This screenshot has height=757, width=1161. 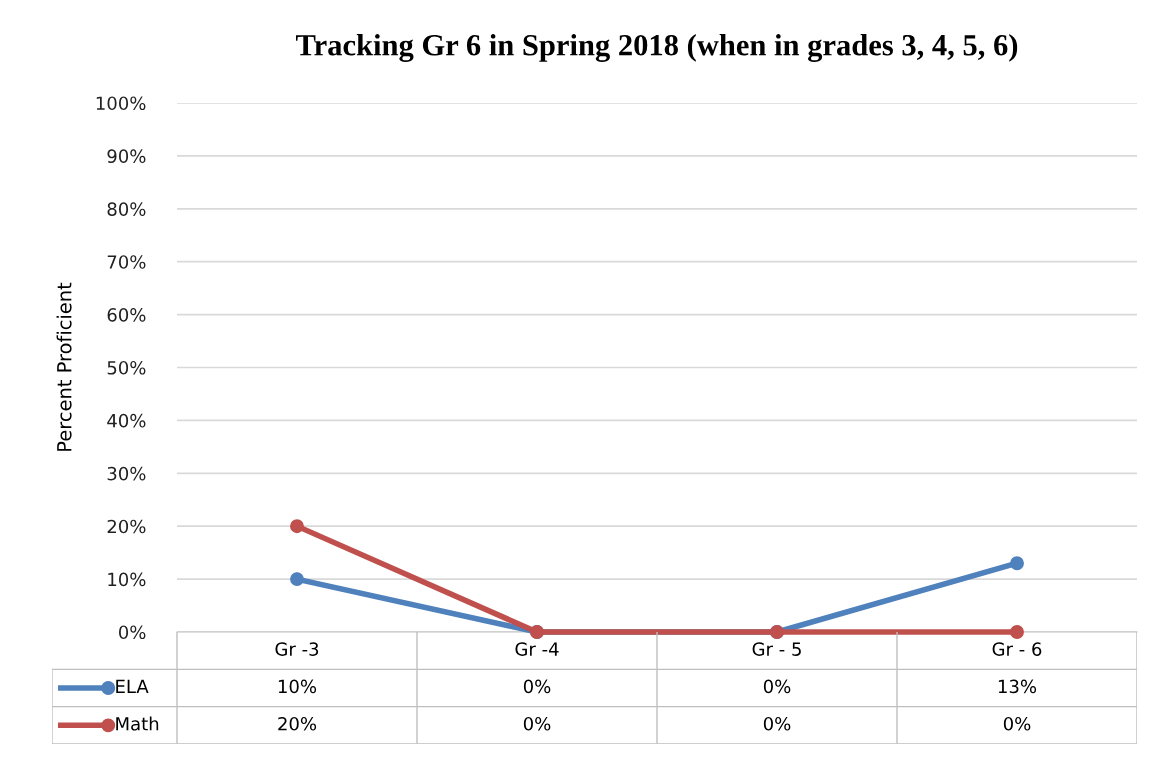 What do you see at coordinates (126, 473) in the screenshot?
I see `y-tick-label: 30%` at bounding box center [126, 473].